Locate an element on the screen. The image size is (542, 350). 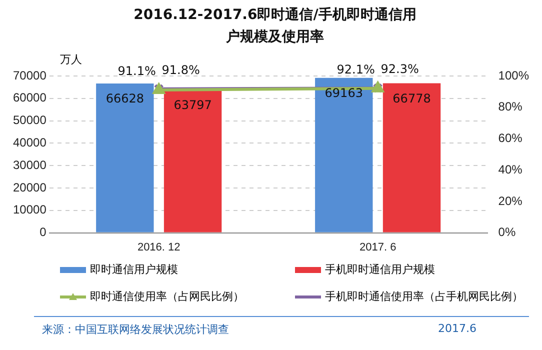
y2-tick-label: 40% is located at coordinates (510, 169).